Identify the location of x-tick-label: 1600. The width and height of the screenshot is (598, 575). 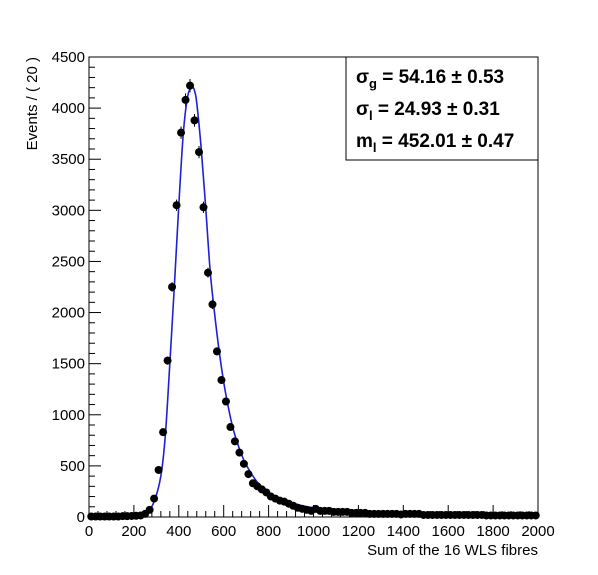
(448, 531).